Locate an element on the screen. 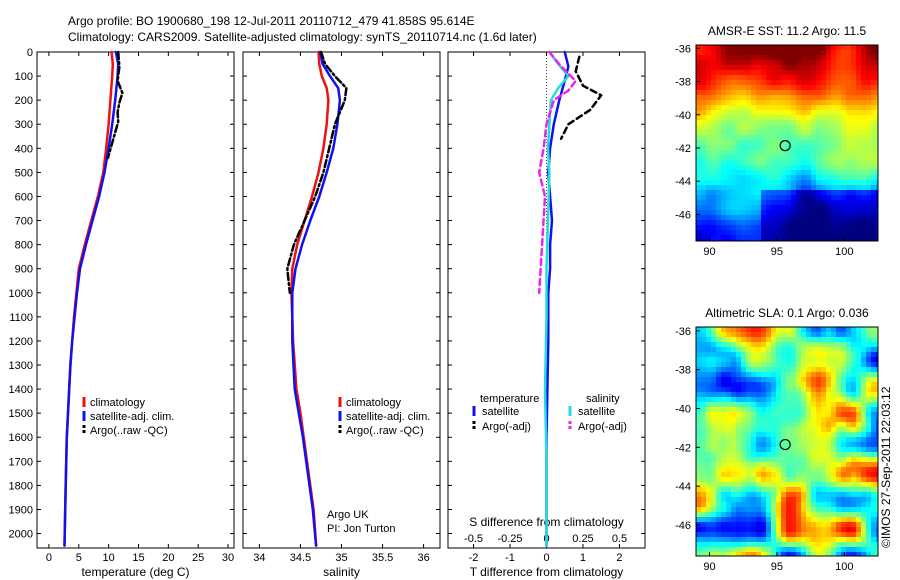 Image resolution: width=900 pixels, height=580 pixels. legend-label: Argo(-adj) is located at coordinates (506, 427).